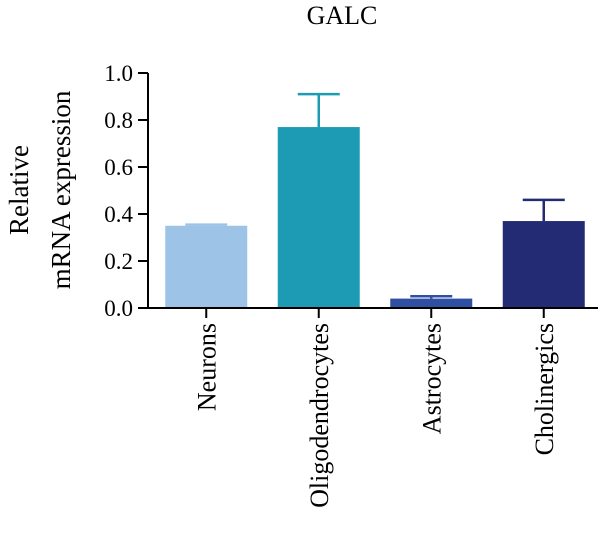 This screenshot has width=600, height=558. Describe the element at coordinates (126, 191) in the screenshot. I see `y-axis-ticks: 0.0 0.2 0.4 0.6 0.8 1.0` at that location.